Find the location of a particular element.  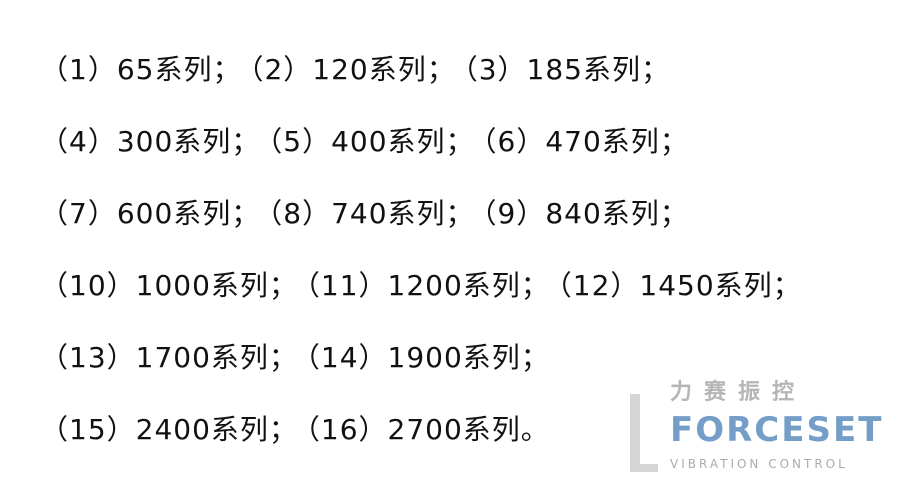

list-item: （4）300系列； is located at coordinates (150, 141).